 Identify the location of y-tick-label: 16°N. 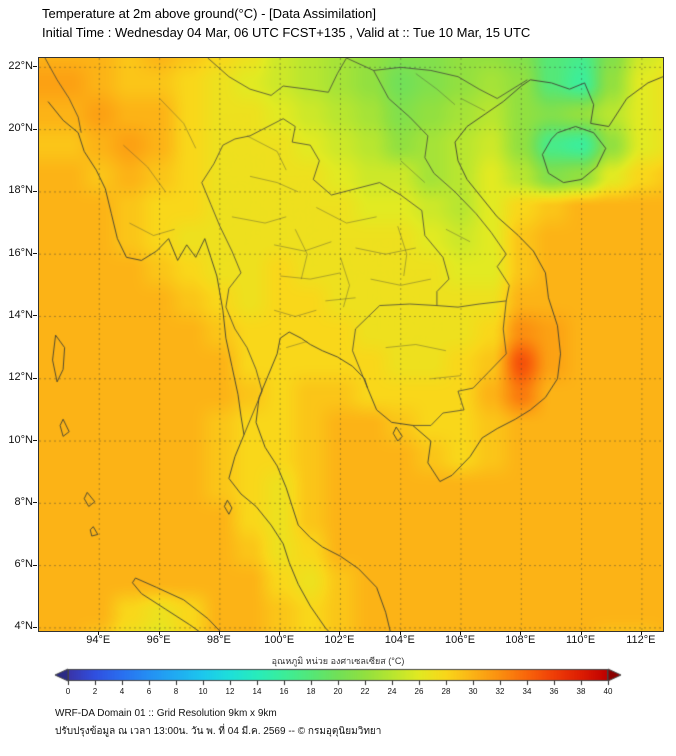
(20, 252).